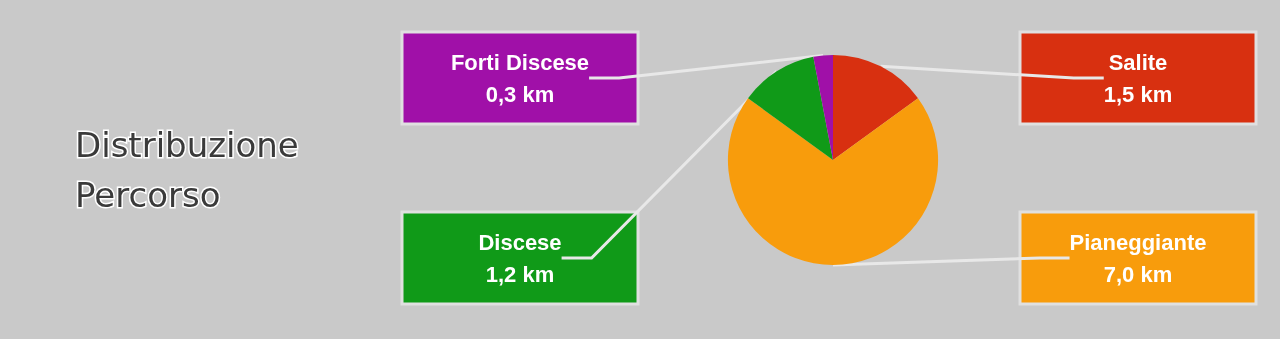  What do you see at coordinates (520, 242) in the screenshot?
I see `slice-label: Discese` at bounding box center [520, 242].